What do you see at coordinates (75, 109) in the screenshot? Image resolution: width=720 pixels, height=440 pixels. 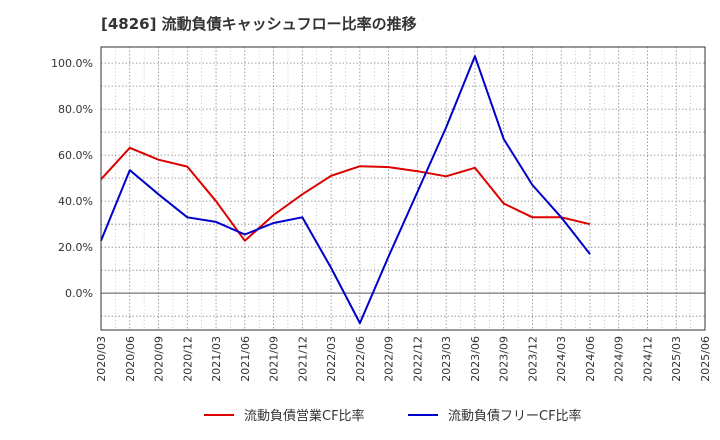 I see `y-tick-label: 80.0%` at bounding box center [75, 109].